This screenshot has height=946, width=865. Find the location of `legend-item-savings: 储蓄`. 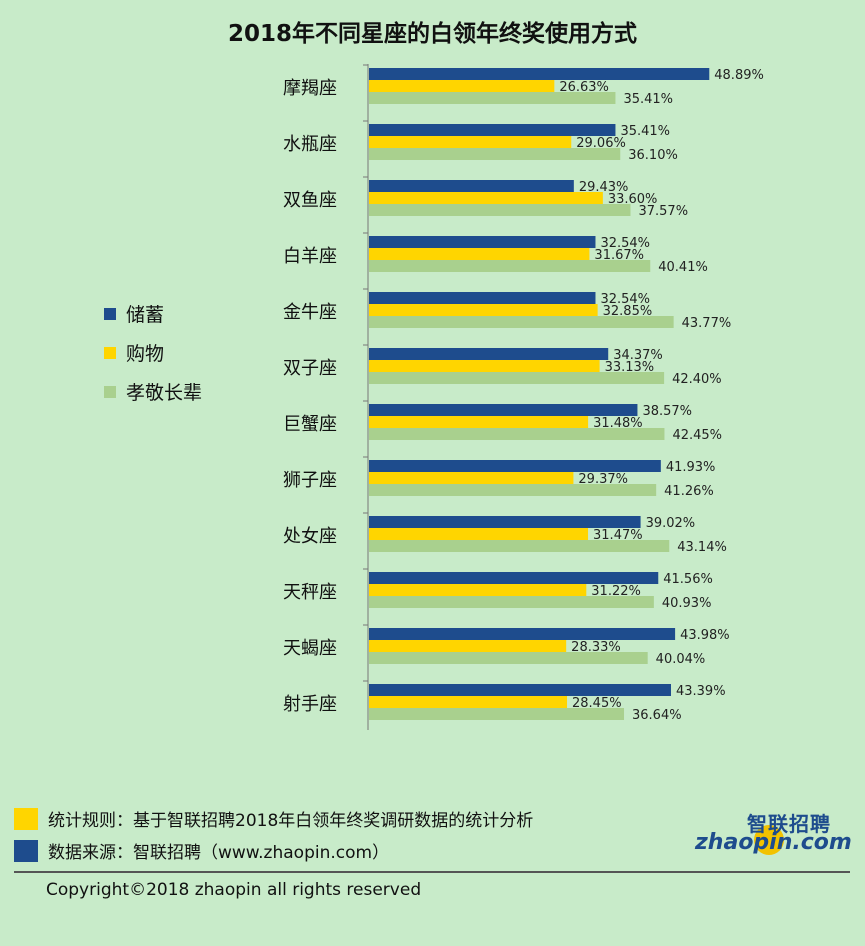

legend-item-savings: 储蓄 is located at coordinates (134, 313).